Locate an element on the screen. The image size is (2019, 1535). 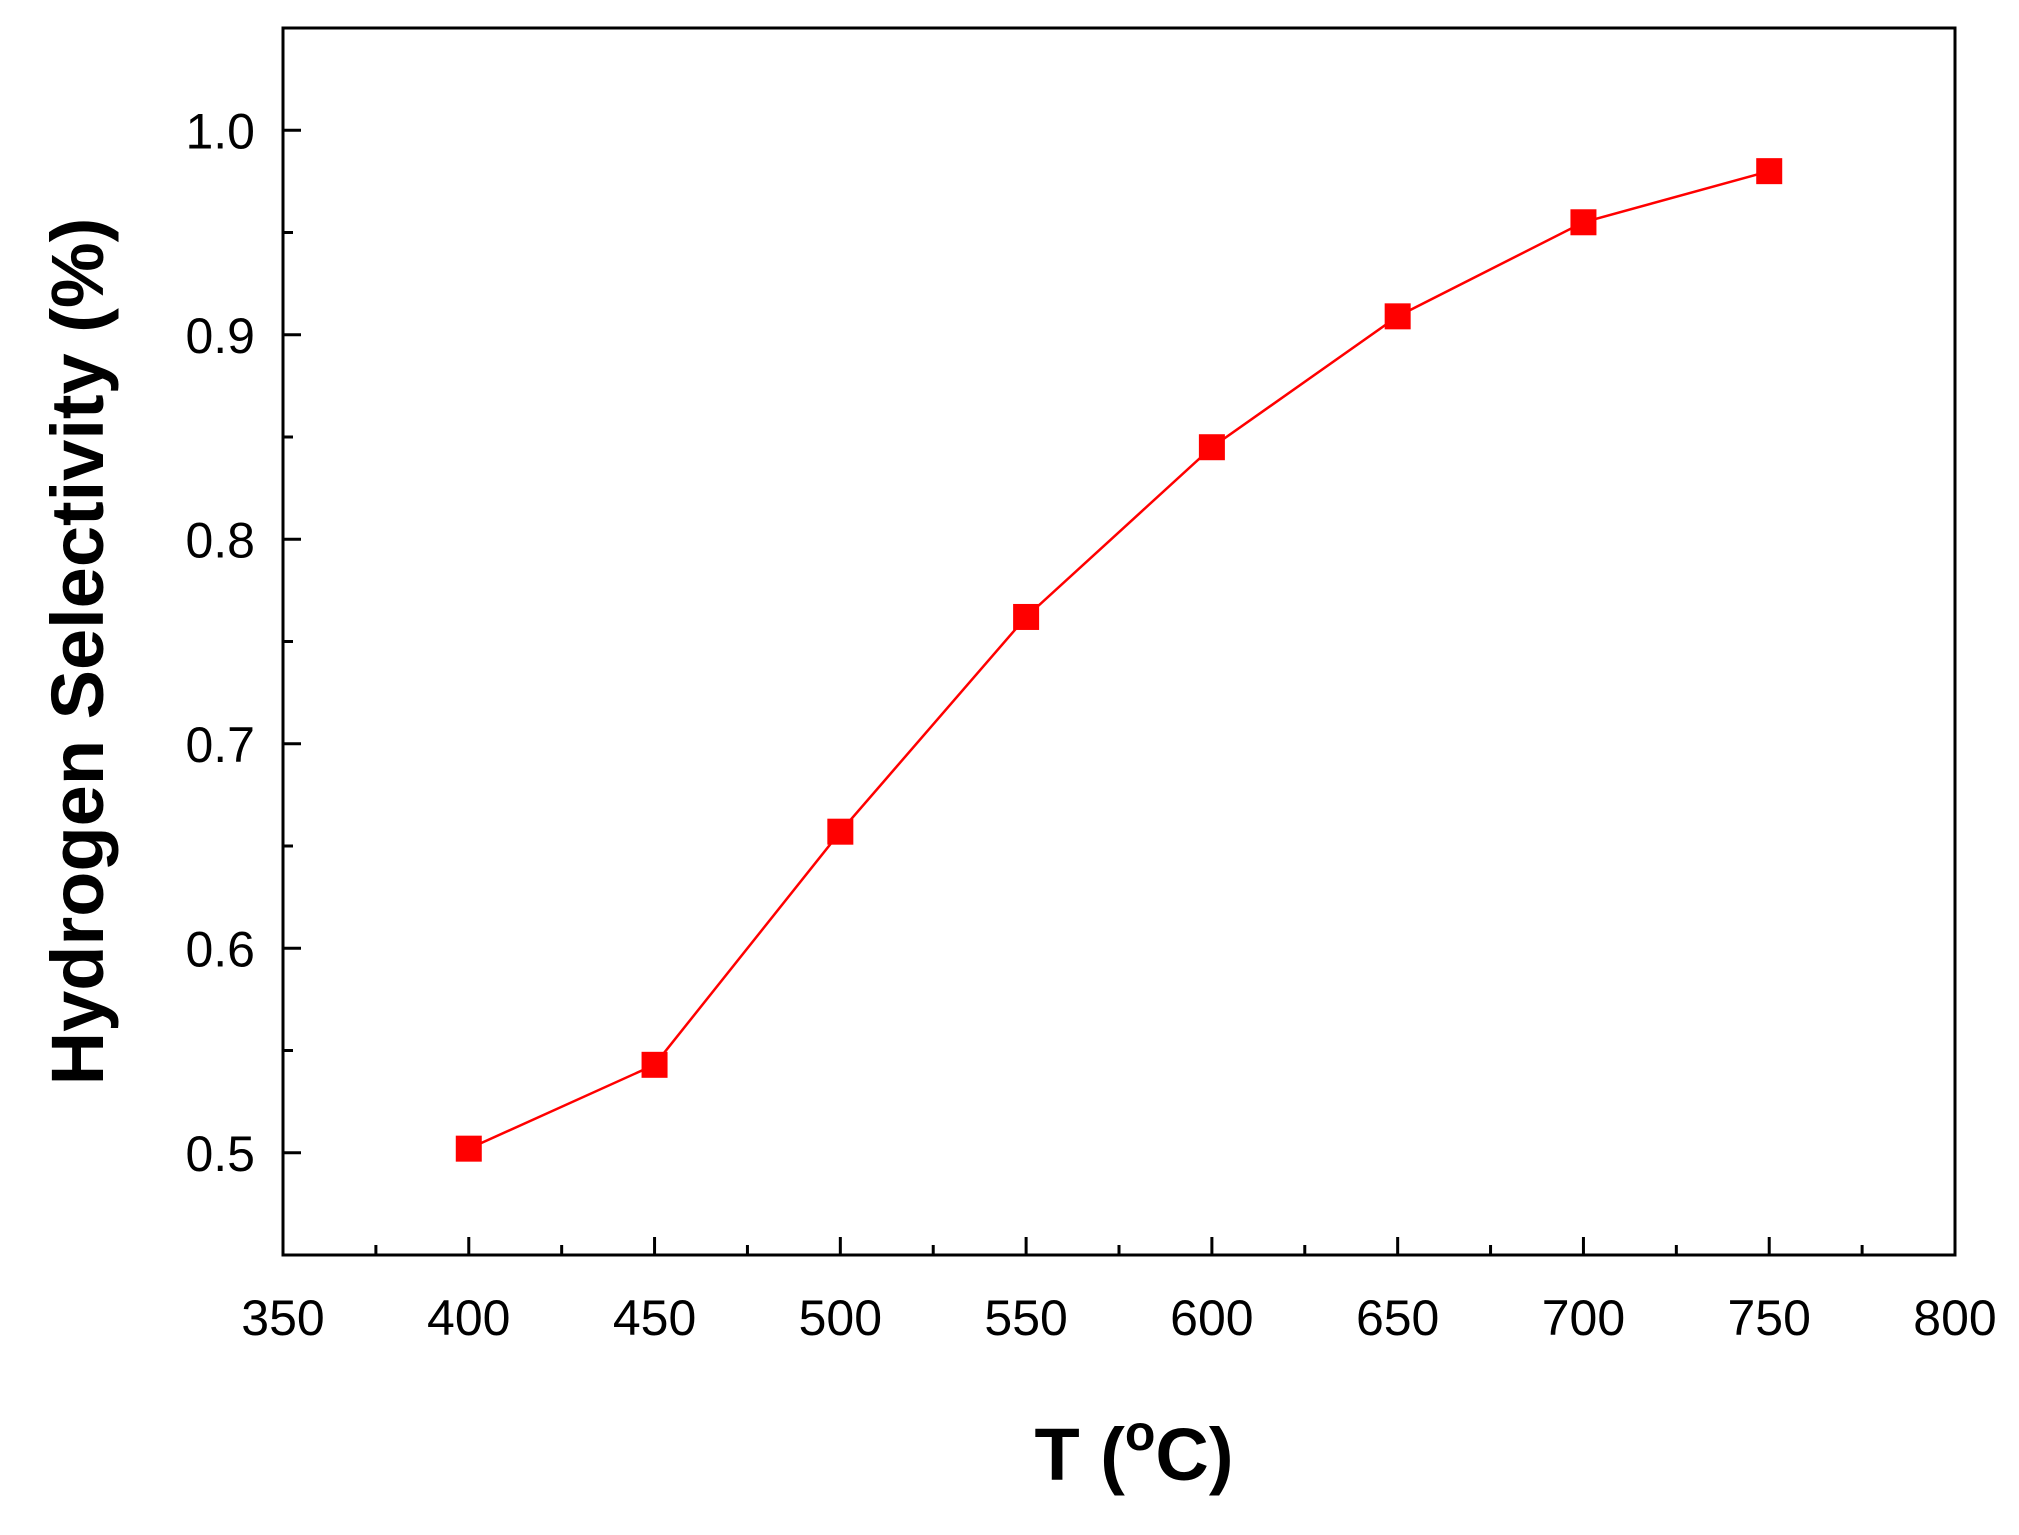
x-minor-ticks is located at coordinates (1119, 1250).